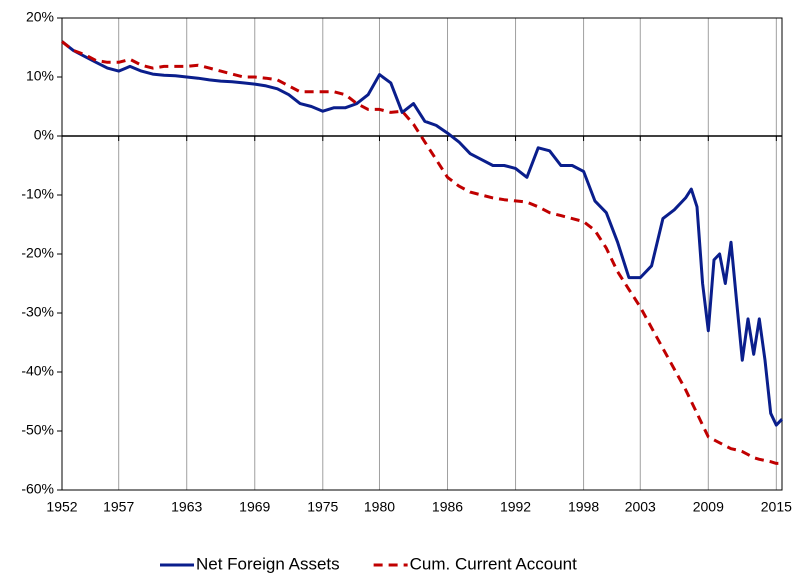 The image size is (795, 580). Describe the element at coordinates (515, 507) in the screenshot. I see `x-tick-label: 1992` at that location.